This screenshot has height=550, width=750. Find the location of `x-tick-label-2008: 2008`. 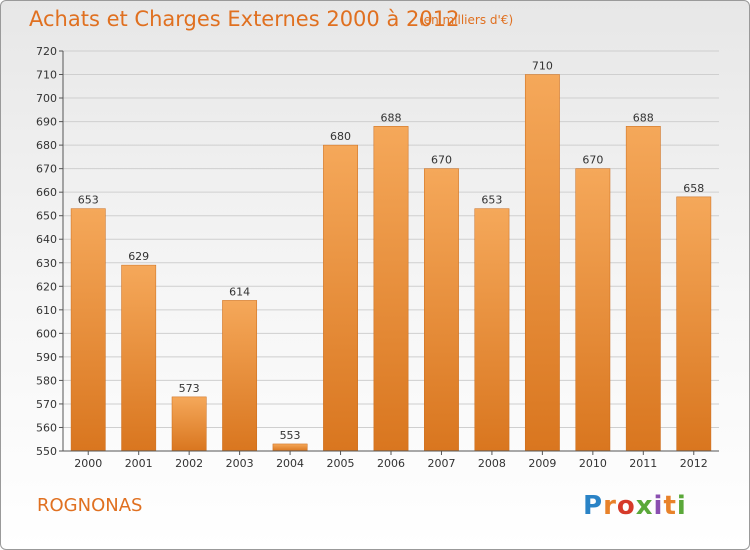

x-tick-label-2008: 2008 is located at coordinates (492, 463).